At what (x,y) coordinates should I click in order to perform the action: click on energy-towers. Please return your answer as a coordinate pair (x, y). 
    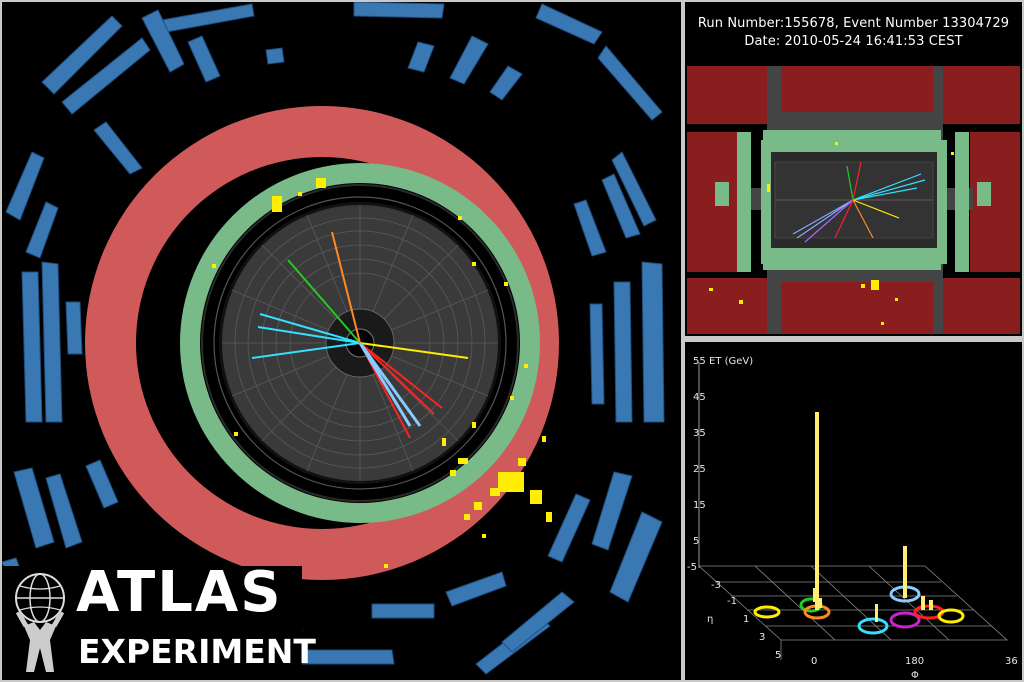
    Looking at the image, I should click on (873, 517).